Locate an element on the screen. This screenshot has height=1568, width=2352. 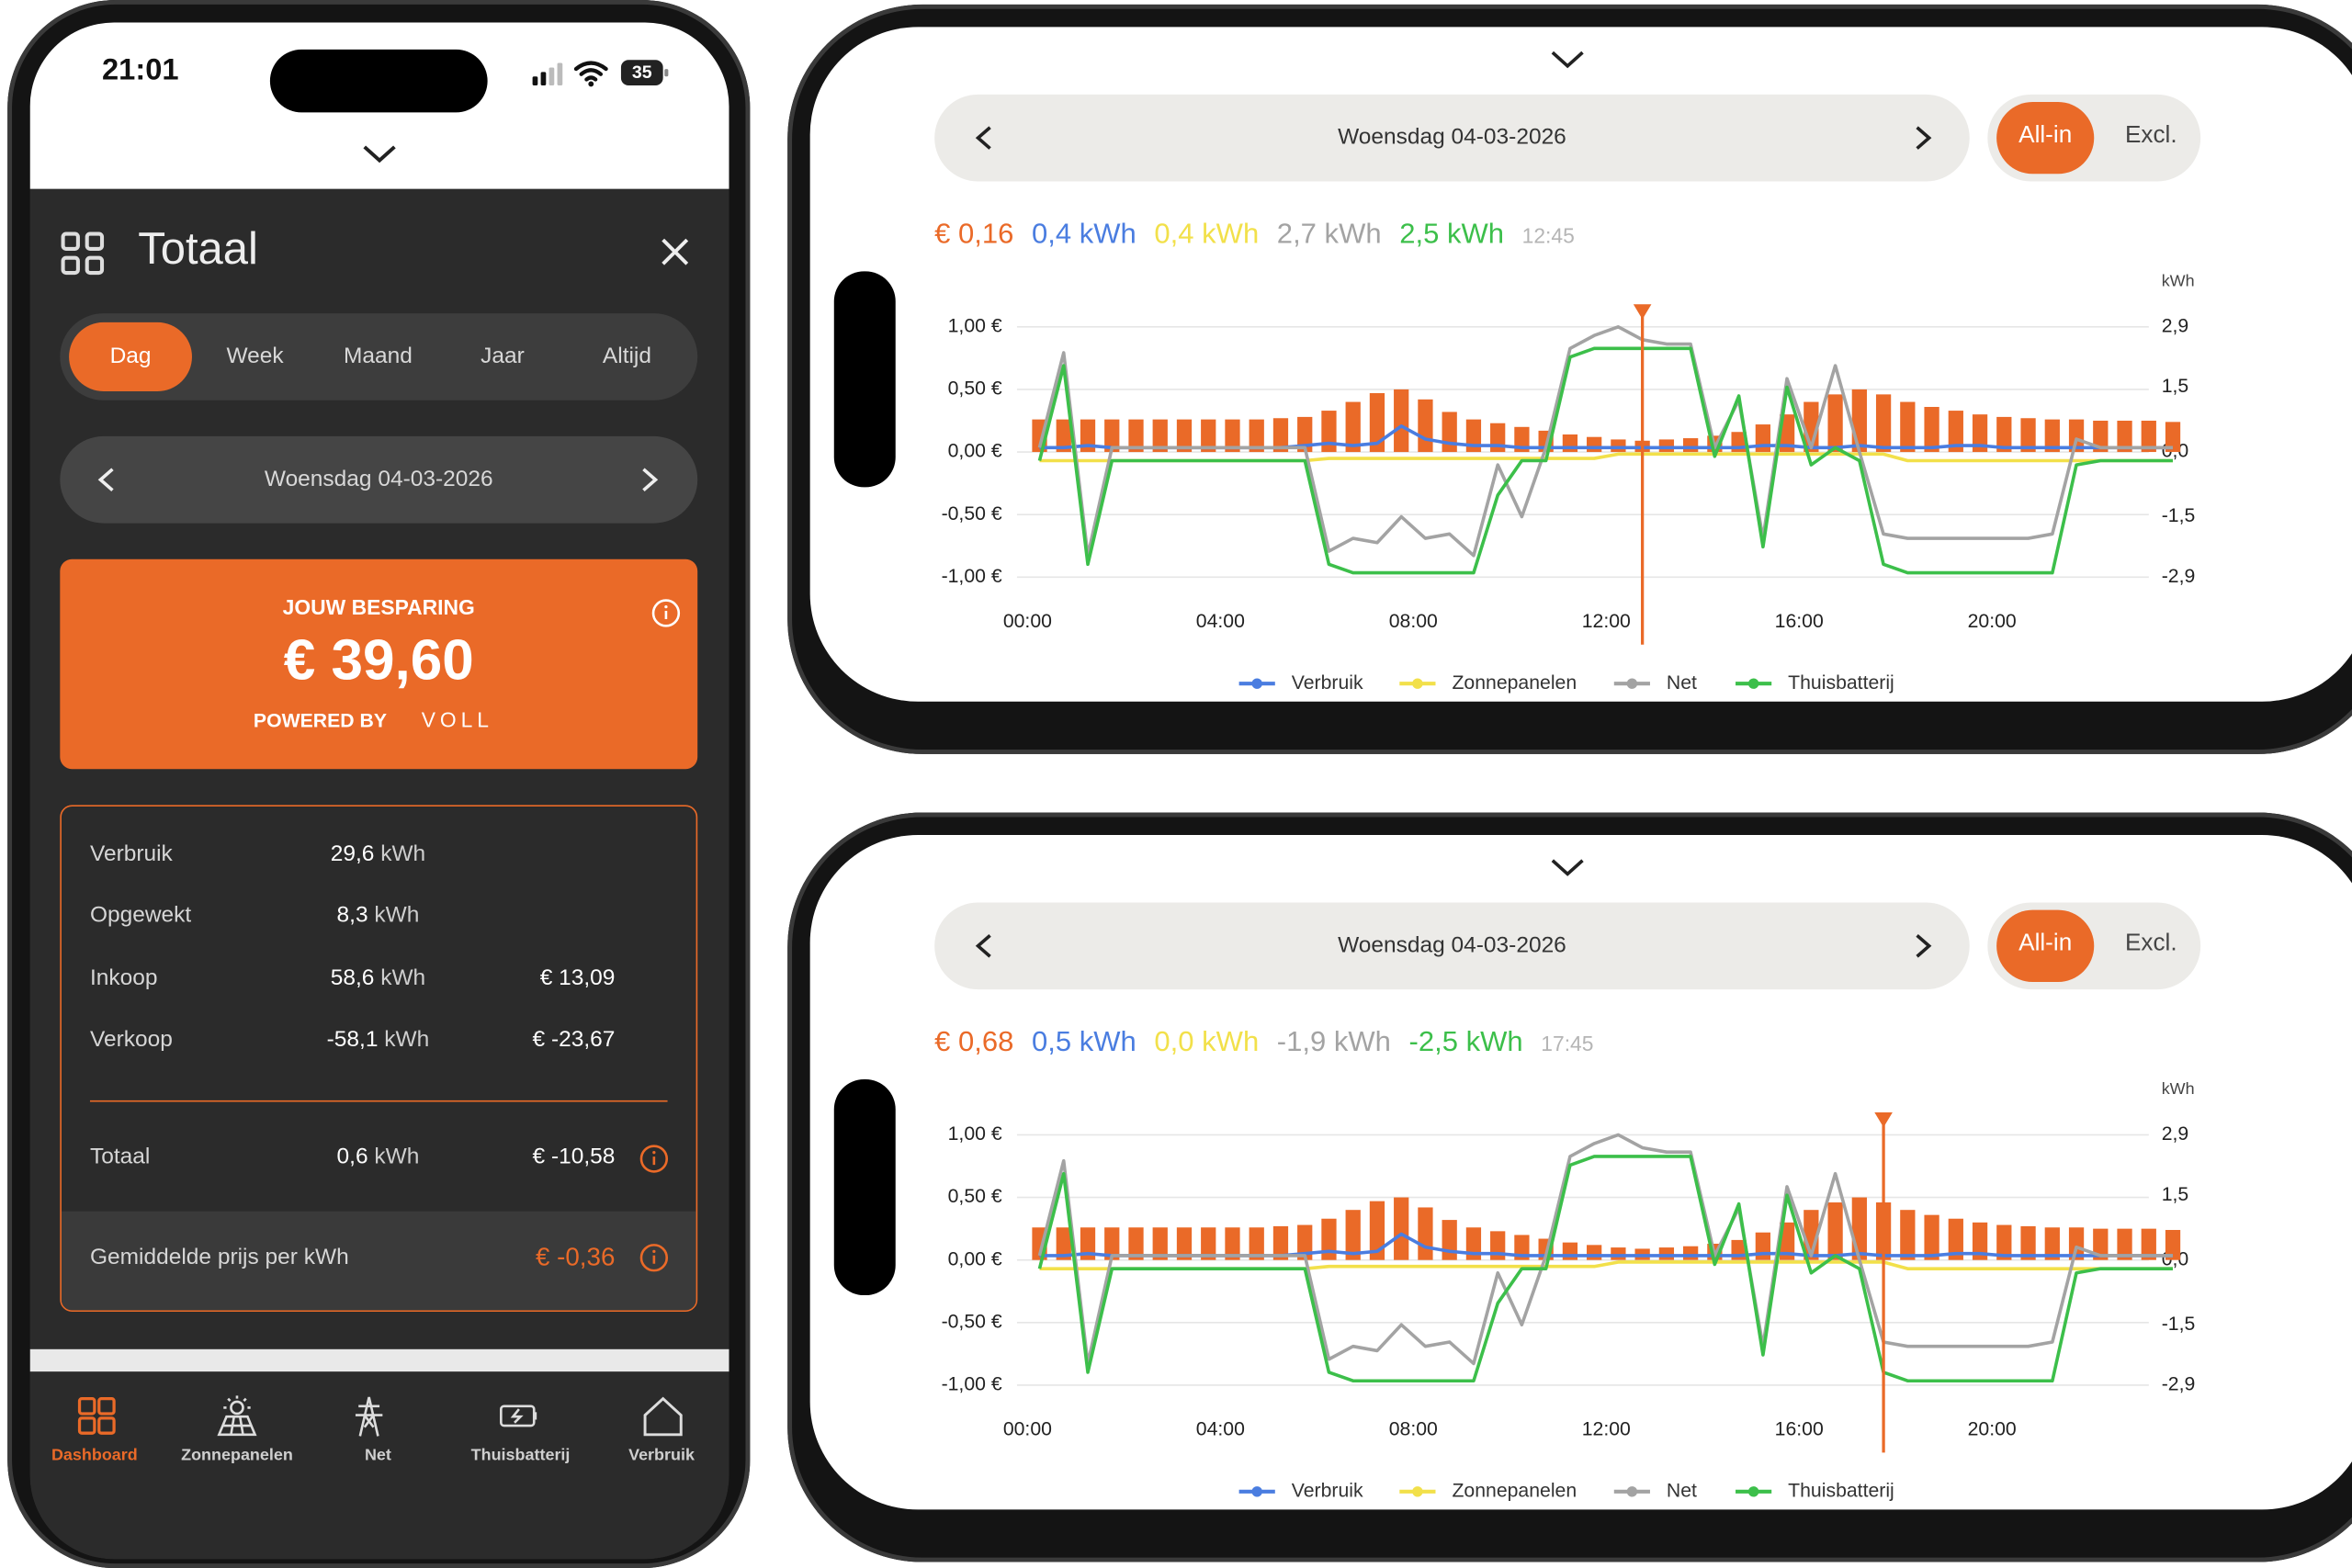
tab-label: Dashboard is located at coordinates (94, 1456).